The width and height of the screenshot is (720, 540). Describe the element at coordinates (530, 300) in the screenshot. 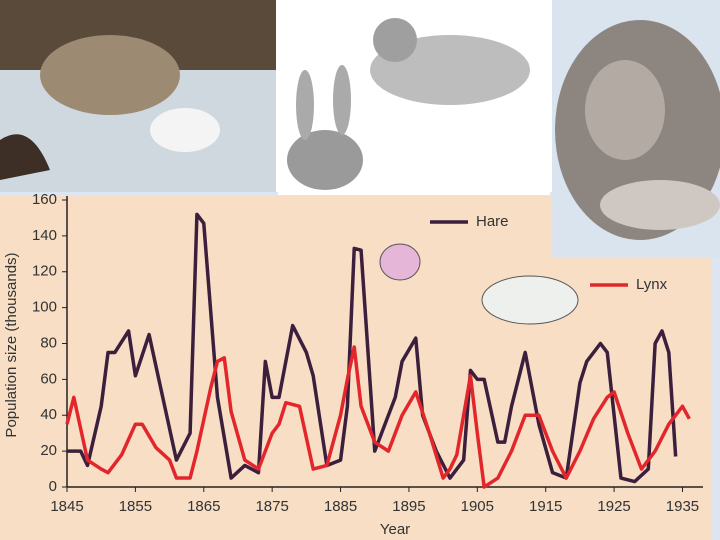

I see `lynx-icon` at that location.